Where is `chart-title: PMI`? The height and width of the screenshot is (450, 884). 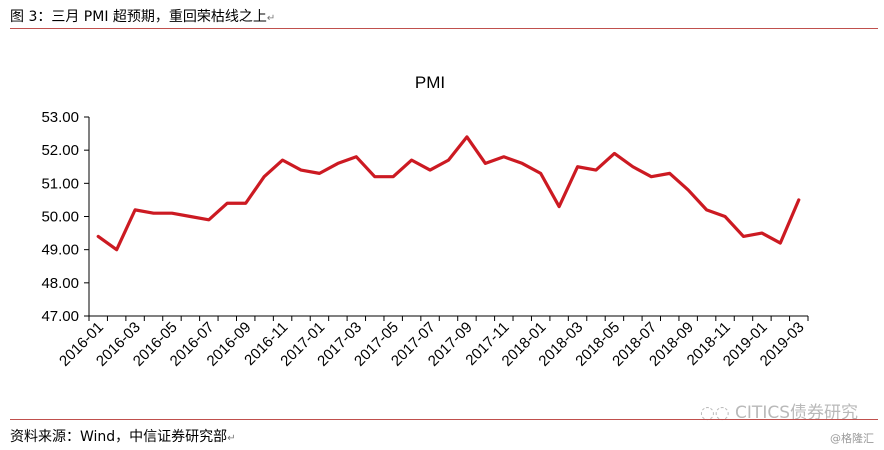
chart-title: PMI is located at coordinates (430, 82).